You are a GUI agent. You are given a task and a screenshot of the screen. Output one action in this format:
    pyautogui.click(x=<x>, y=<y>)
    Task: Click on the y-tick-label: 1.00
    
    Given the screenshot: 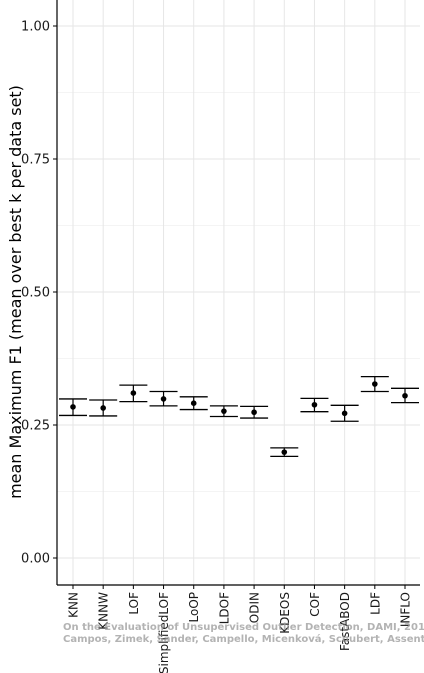 What is the action you would take?
    pyautogui.click(x=35, y=27)
    